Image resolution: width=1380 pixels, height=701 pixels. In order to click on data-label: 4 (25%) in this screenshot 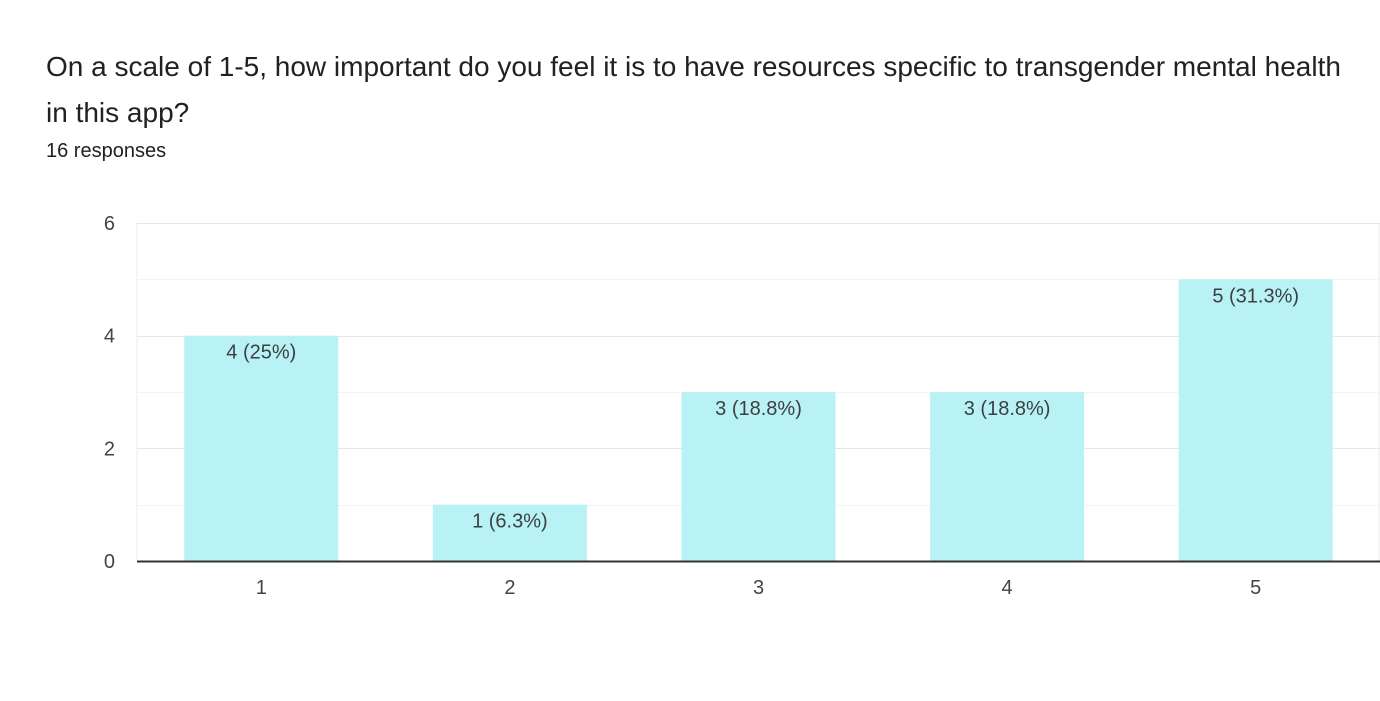, I will do `click(261, 353)`.